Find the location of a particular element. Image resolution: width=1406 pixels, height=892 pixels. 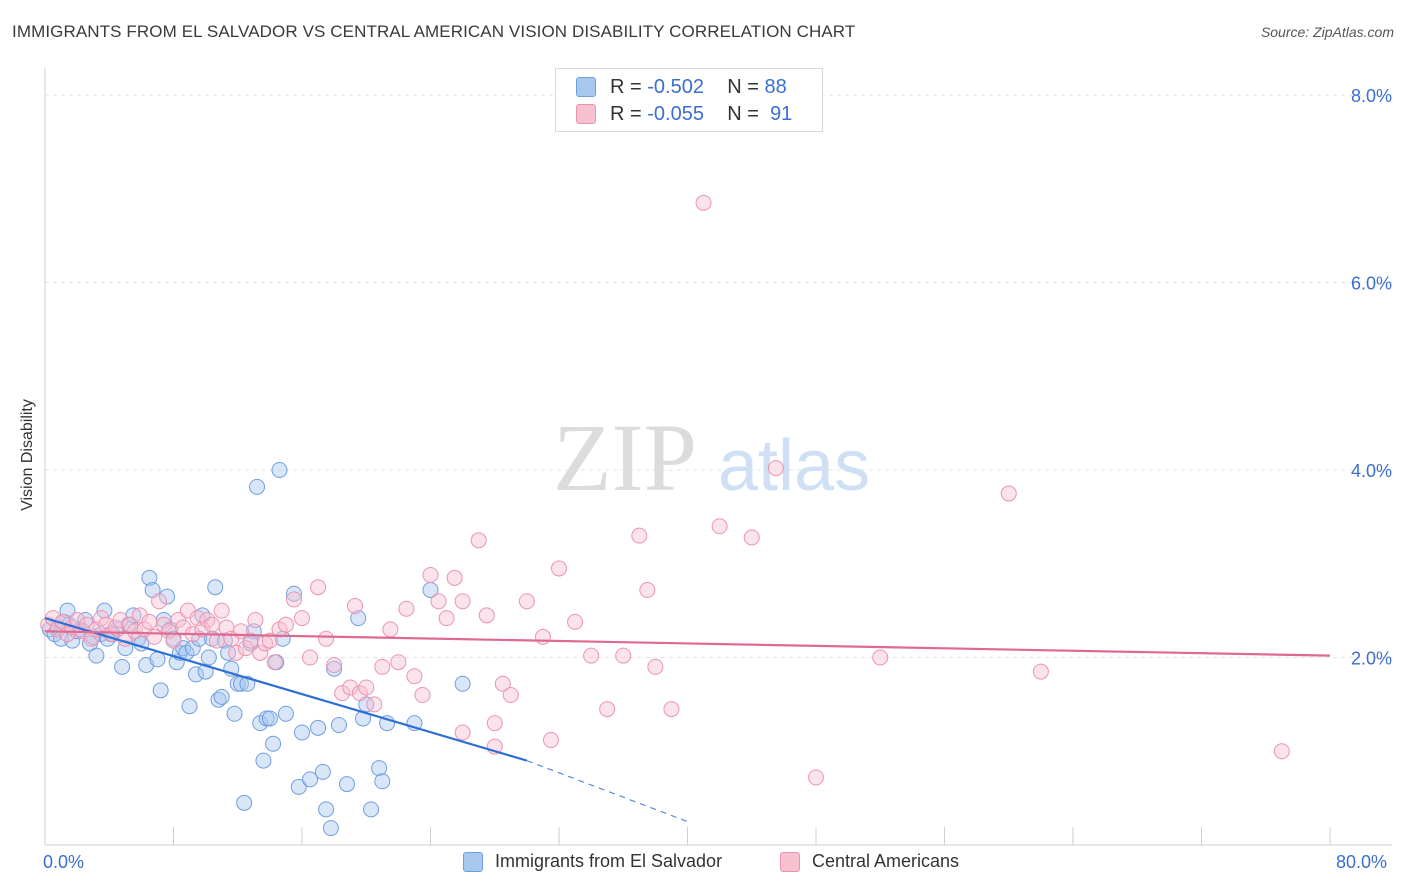

y-tick-label: 4.0% is located at coordinates (1371, 471).